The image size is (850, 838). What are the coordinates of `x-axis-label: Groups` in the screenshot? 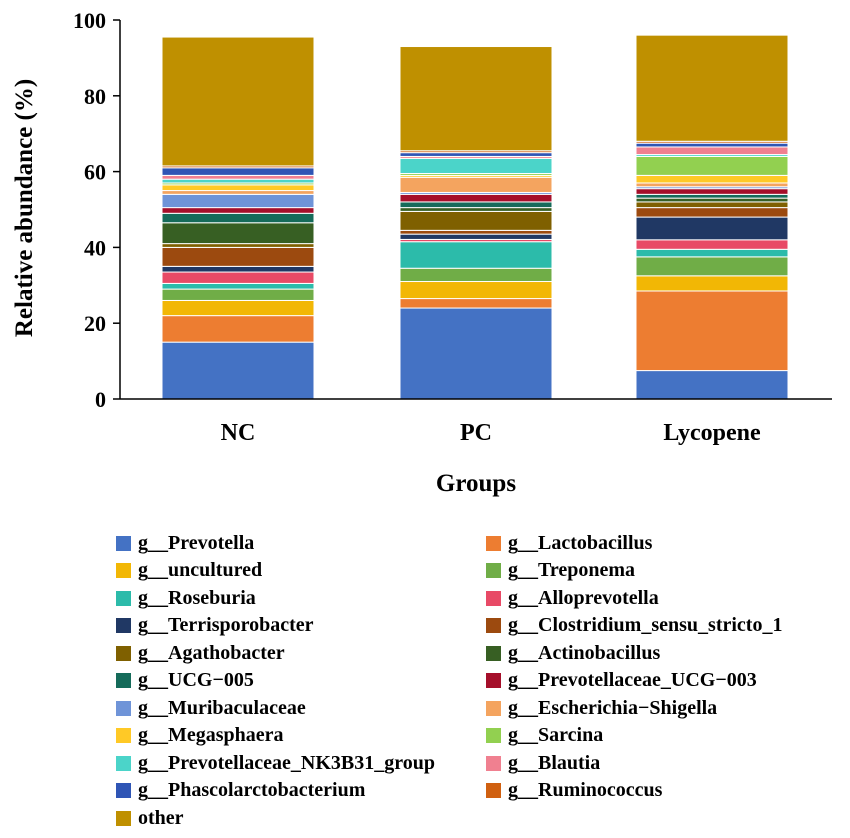 It's located at (476, 483).